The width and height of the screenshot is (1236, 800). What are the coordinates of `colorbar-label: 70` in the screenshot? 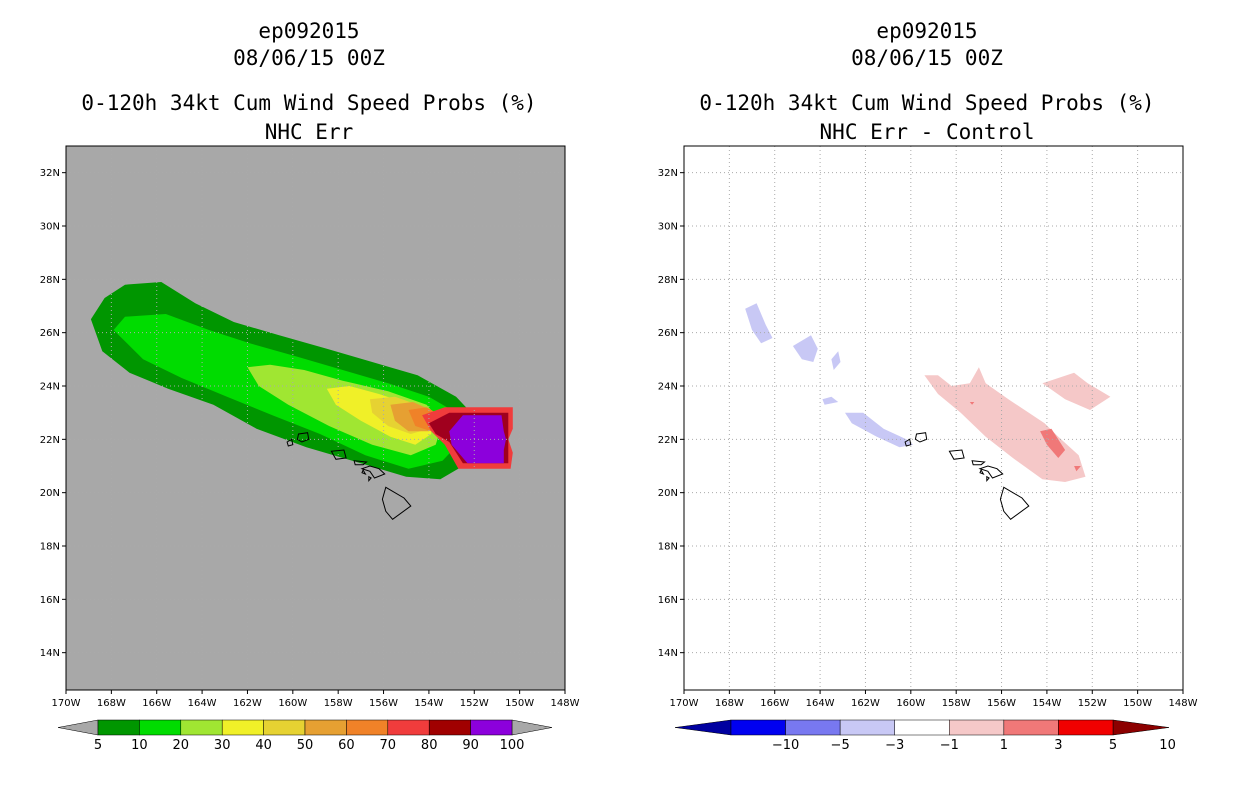 It's located at (388, 745).